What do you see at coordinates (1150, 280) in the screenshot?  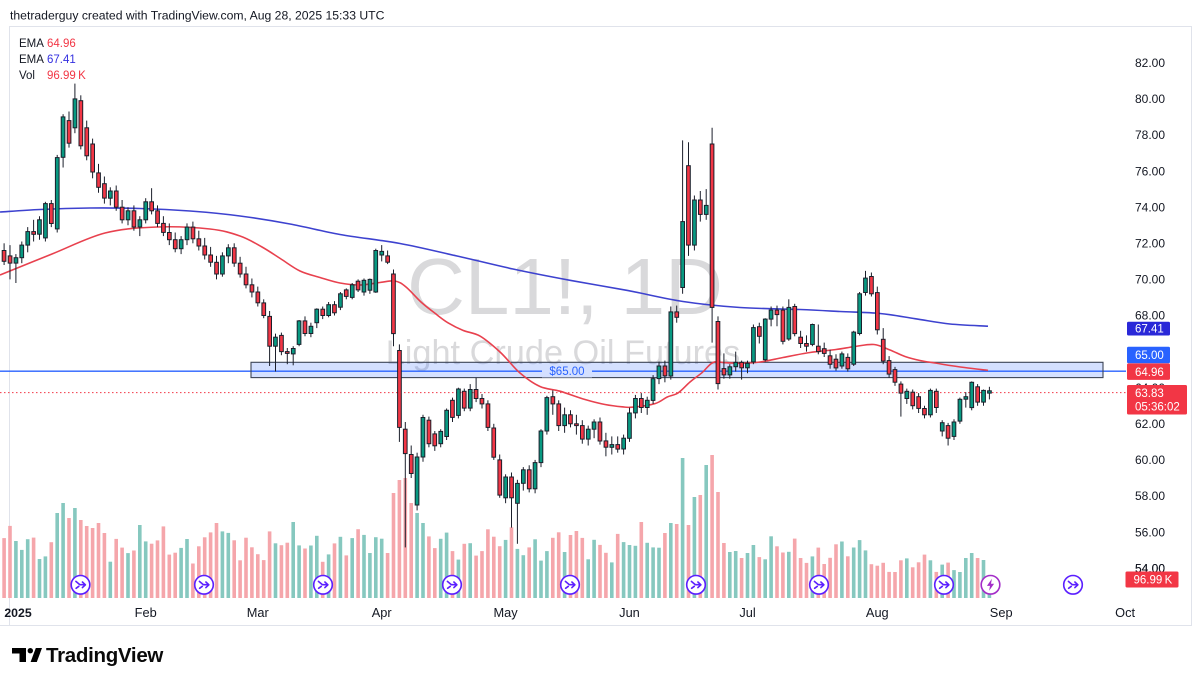 I see `svg-text: 70.00` at bounding box center [1150, 280].